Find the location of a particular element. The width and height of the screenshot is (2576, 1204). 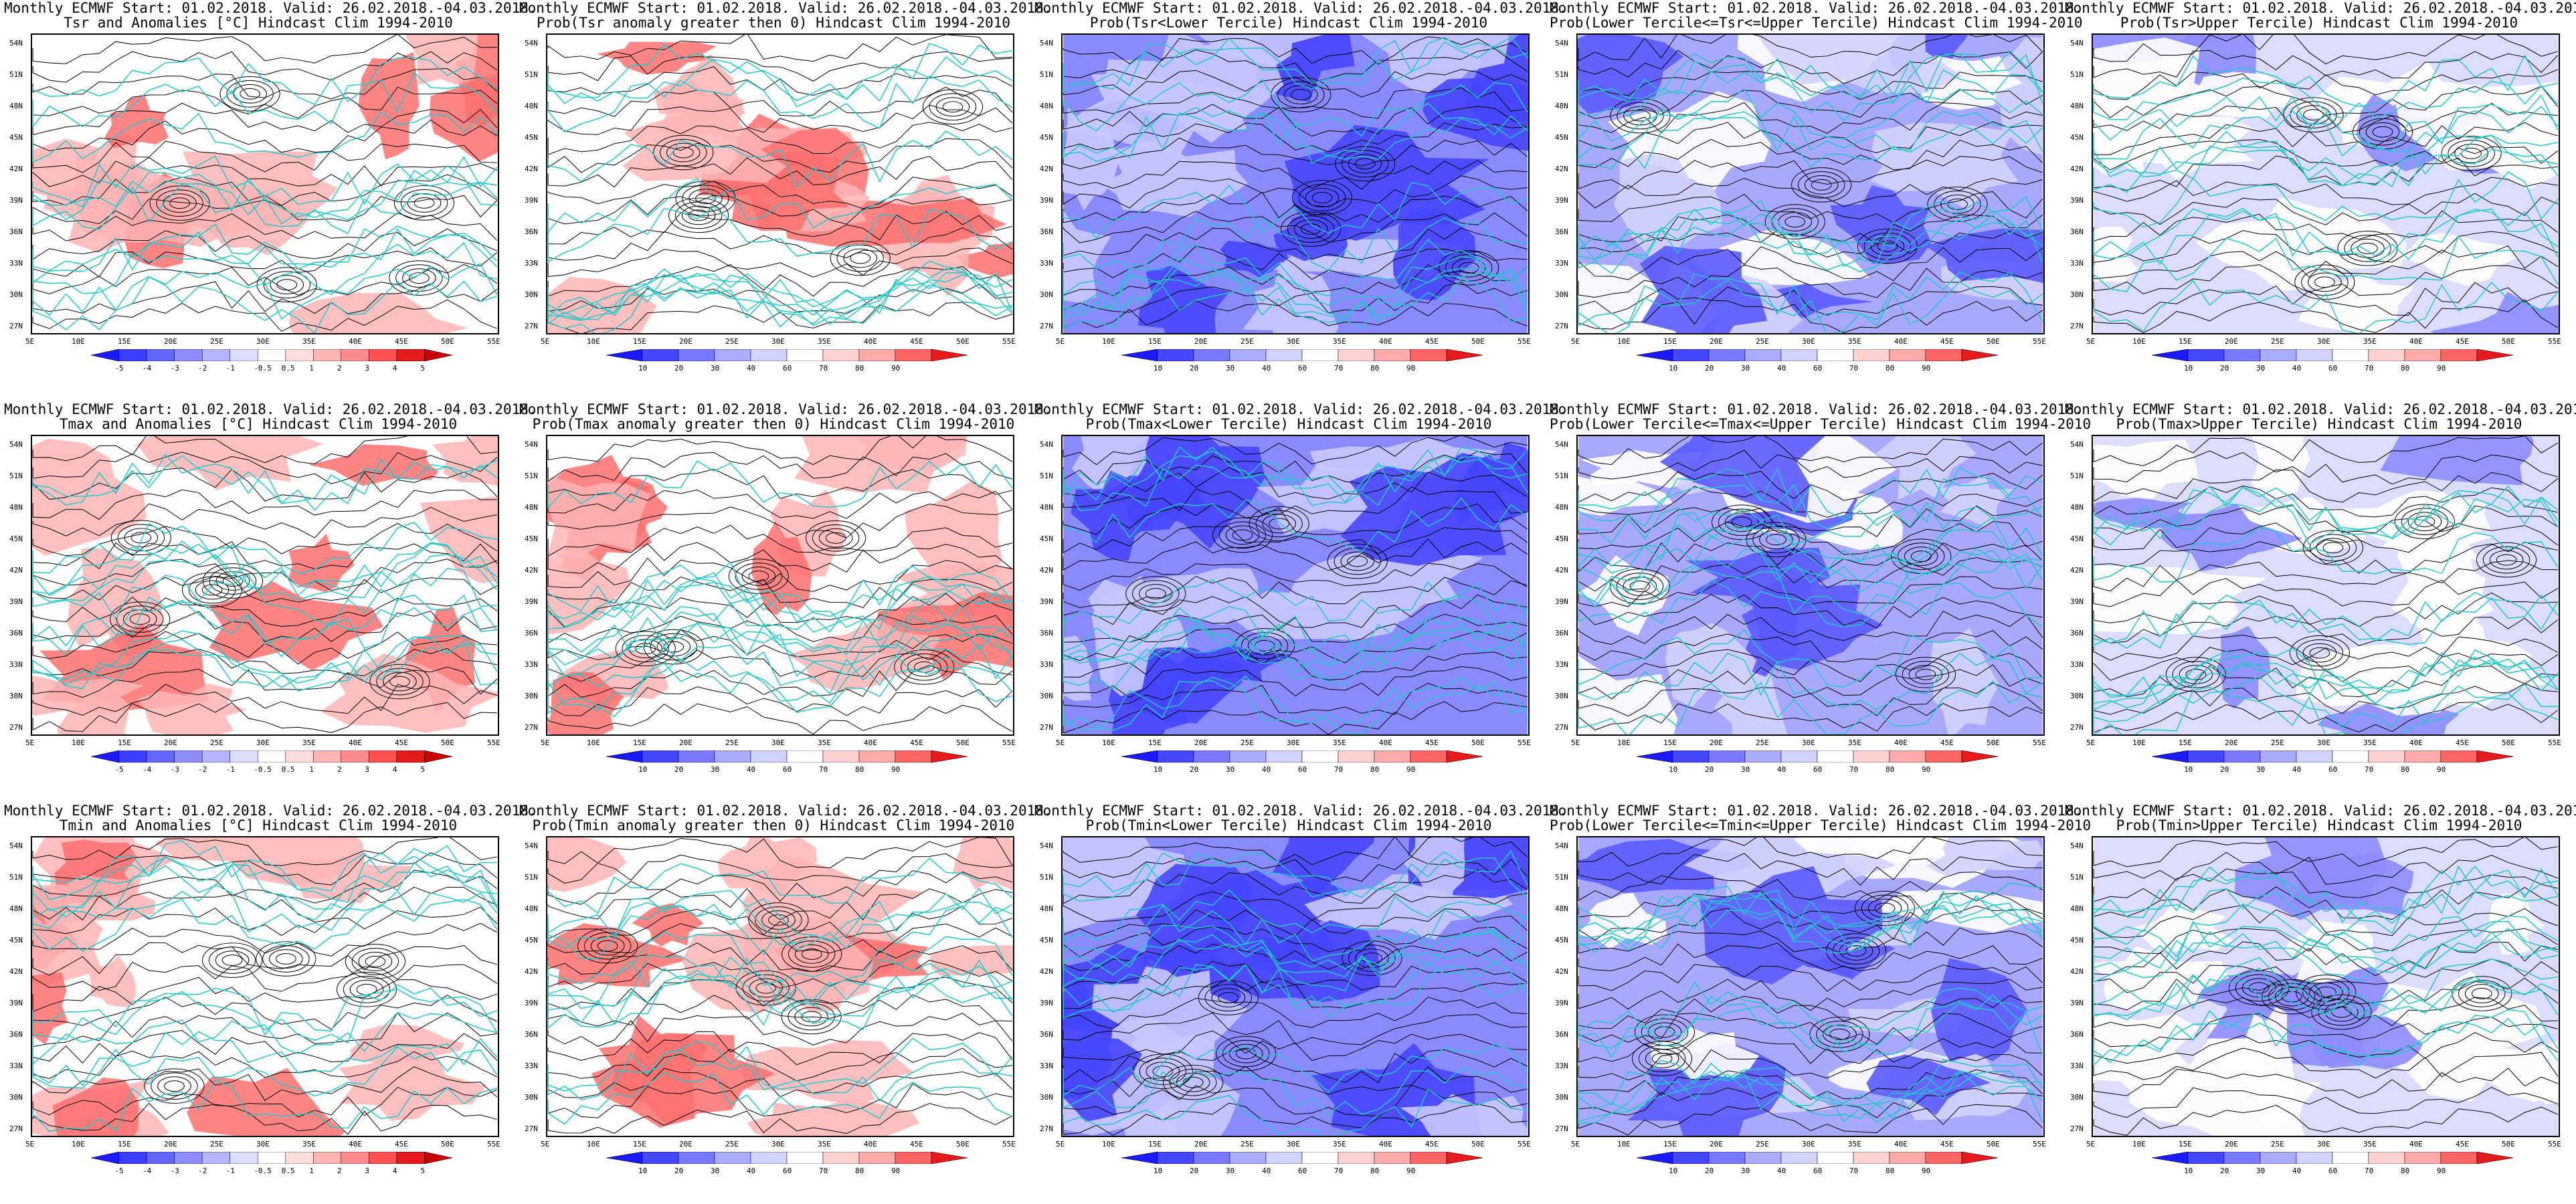

anomaly-colorbar: -5 -4 -3 -2 -1 -0.5 0.5 1 2 3 4 5 is located at coordinates (271, 360).